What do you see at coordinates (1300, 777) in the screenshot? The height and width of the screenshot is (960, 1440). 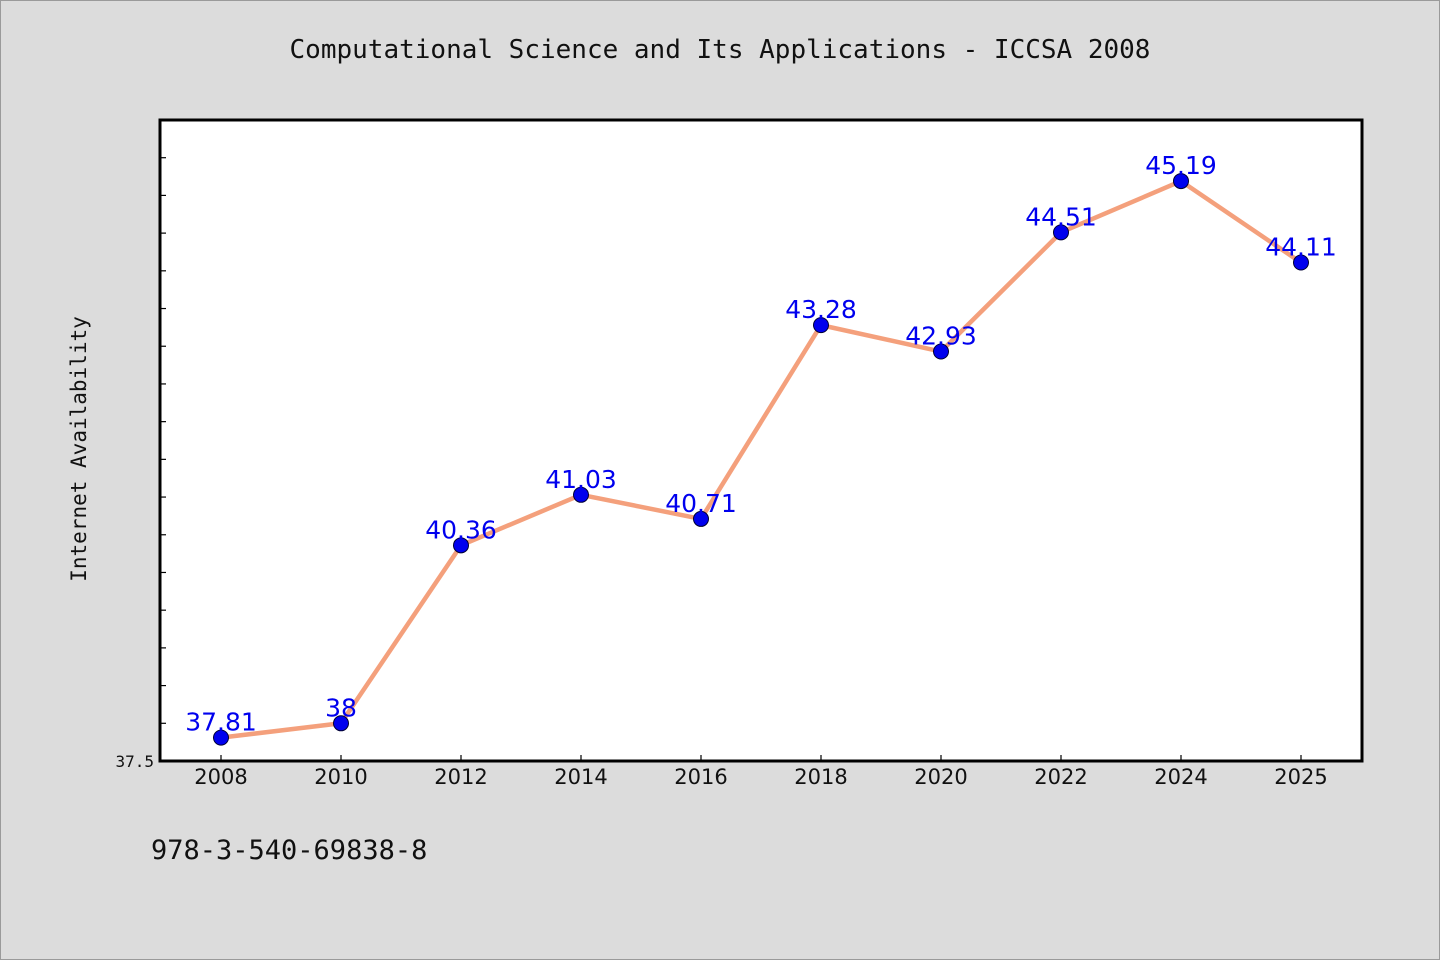 I see `x-tick-label: 2025` at bounding box center [1300, 777].